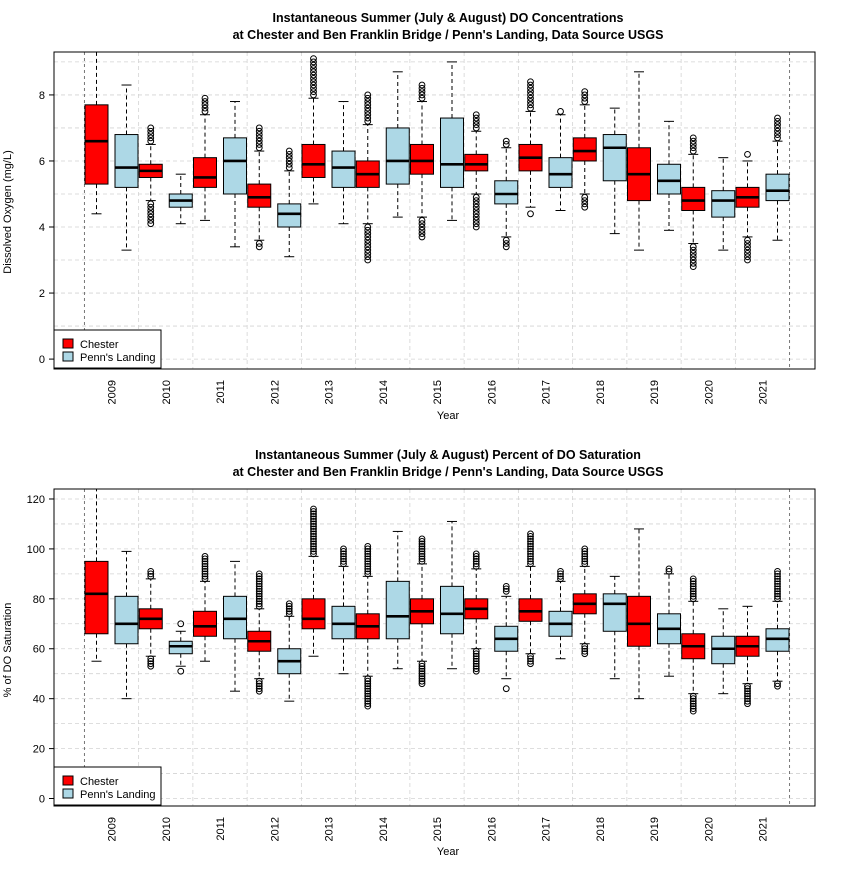 This screenshot has width=862, height=874. Describe the element at coordinates (42, 162) in the screenshot. I see `y-tick-label: 6` at that location.